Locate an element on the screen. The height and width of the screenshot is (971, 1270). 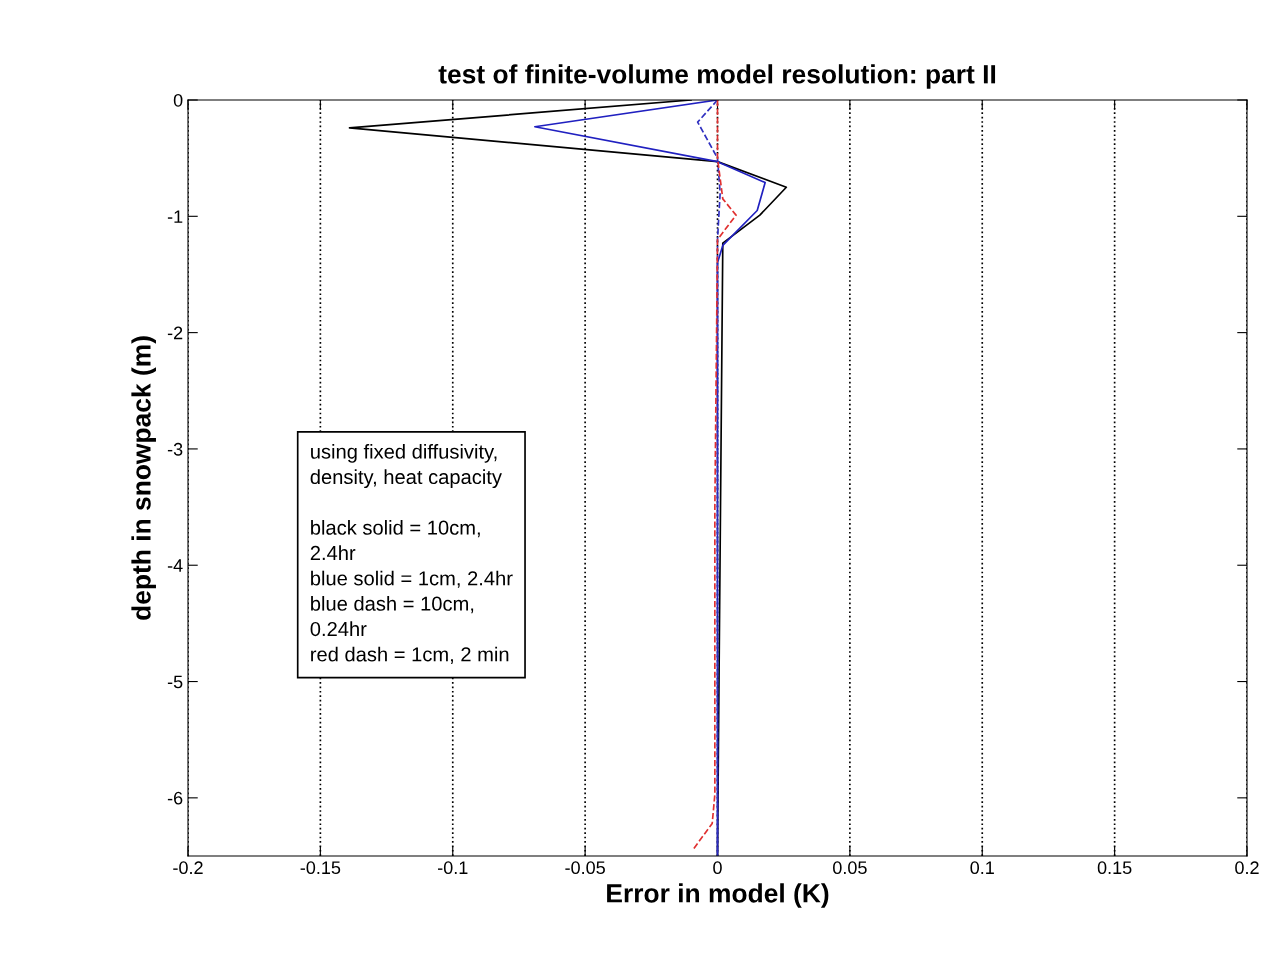
y-tick-label: -4 is located at coordinates (175, 565).